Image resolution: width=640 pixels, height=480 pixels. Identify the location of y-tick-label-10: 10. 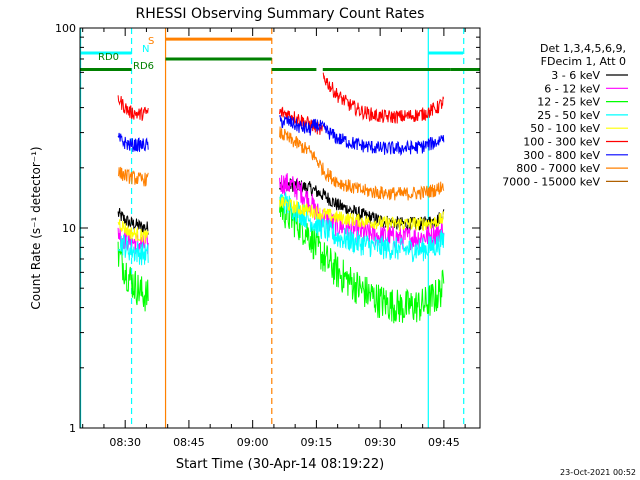
(69, 228).